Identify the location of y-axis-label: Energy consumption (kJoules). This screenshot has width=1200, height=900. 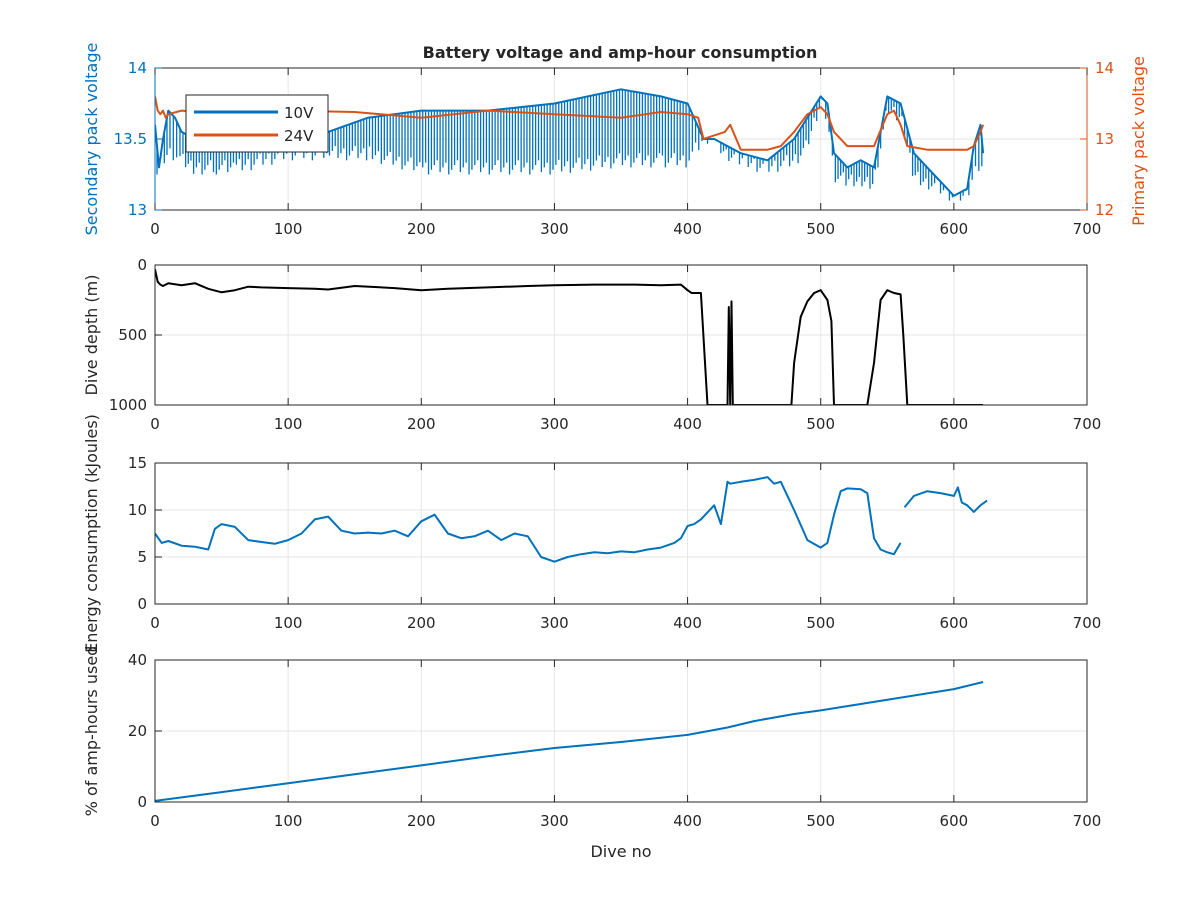
(91, 533).